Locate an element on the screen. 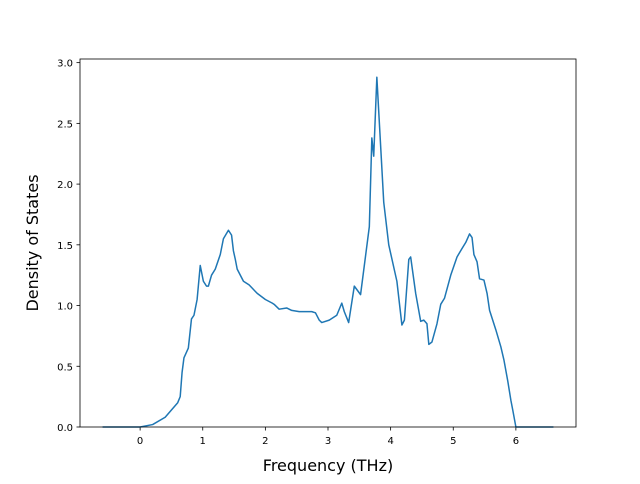 Image resolution: width=640 pixels, height=484 pixels. y-tick-label: 1.0 is located at coordinates (65, 307).